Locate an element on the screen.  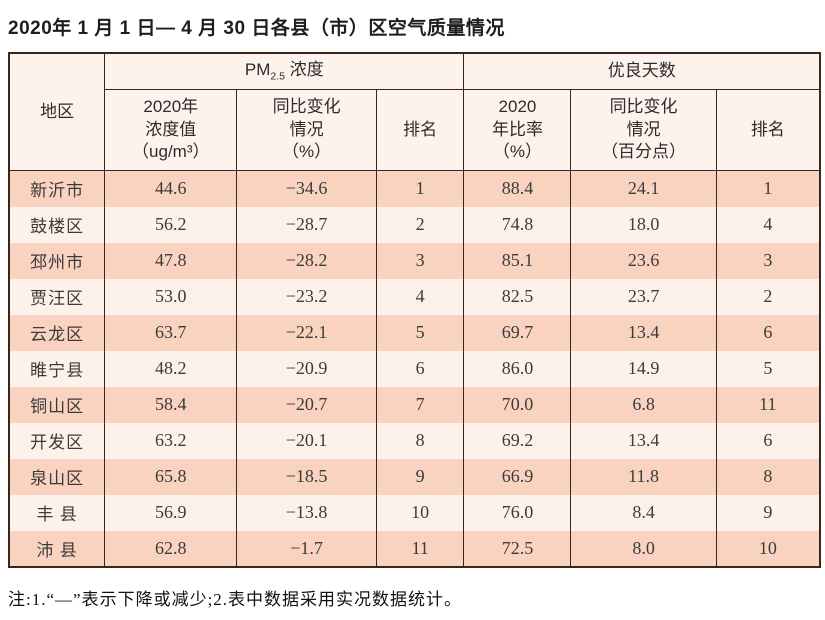
header-pm-change: 同比变化 情况 （%） is located at coordinates (306, 130).